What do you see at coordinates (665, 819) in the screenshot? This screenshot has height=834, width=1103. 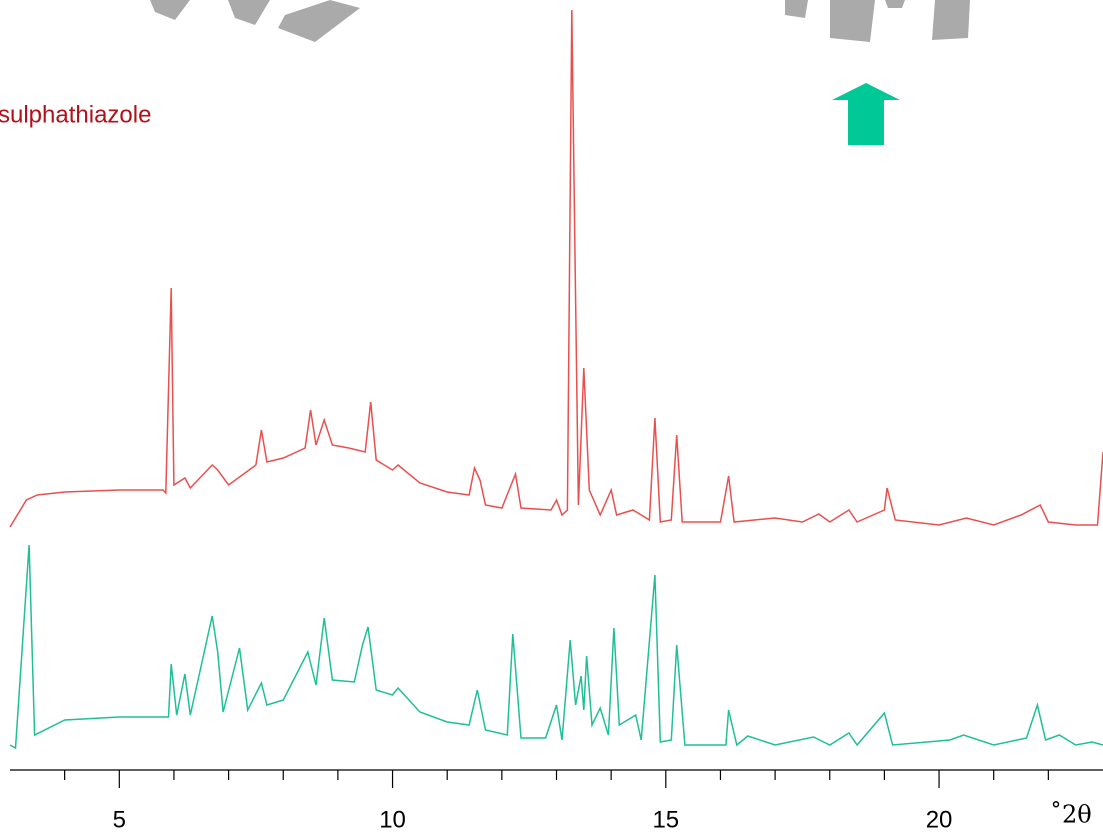 I see `x-tick-label: 15` at bounding box center [665, 819].